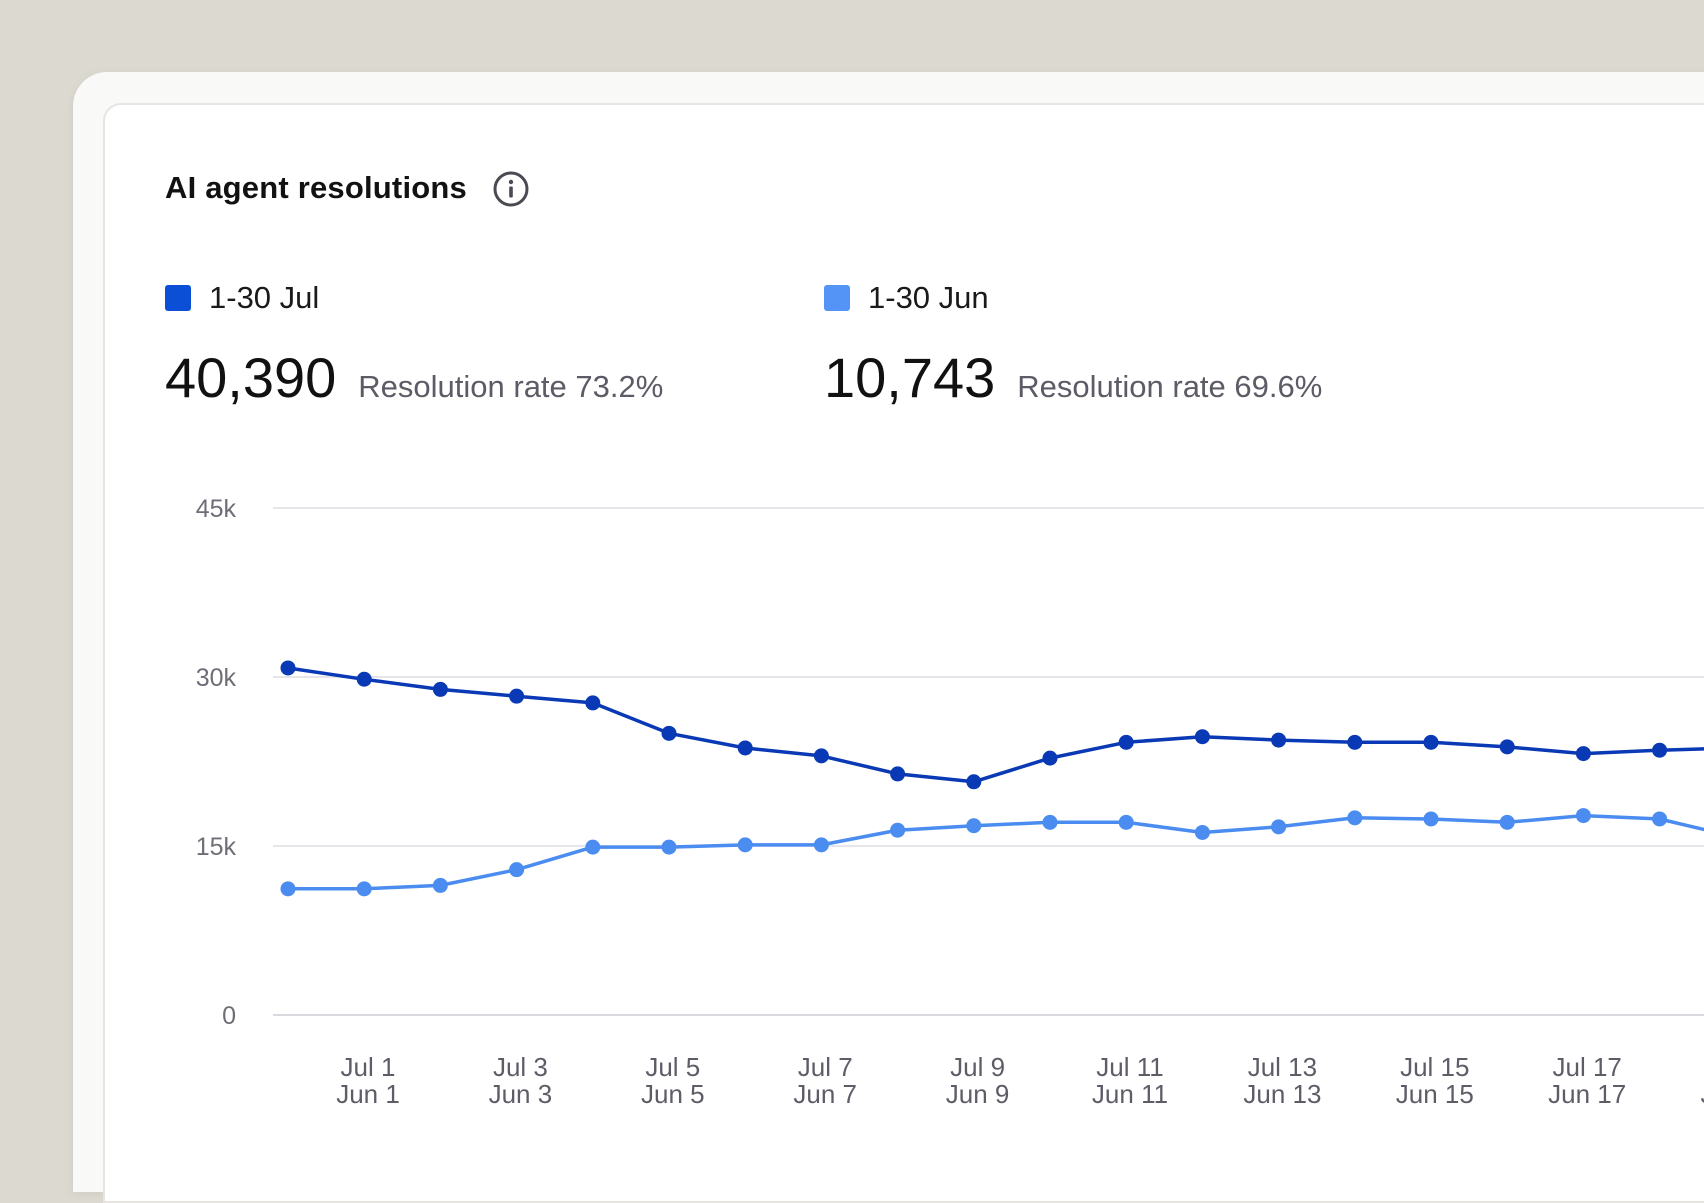 The width and height of the screenshot is (1704, 1203). I want to click on x-tick-label: Jul 17 Jun 17, so click(1587, 1080).